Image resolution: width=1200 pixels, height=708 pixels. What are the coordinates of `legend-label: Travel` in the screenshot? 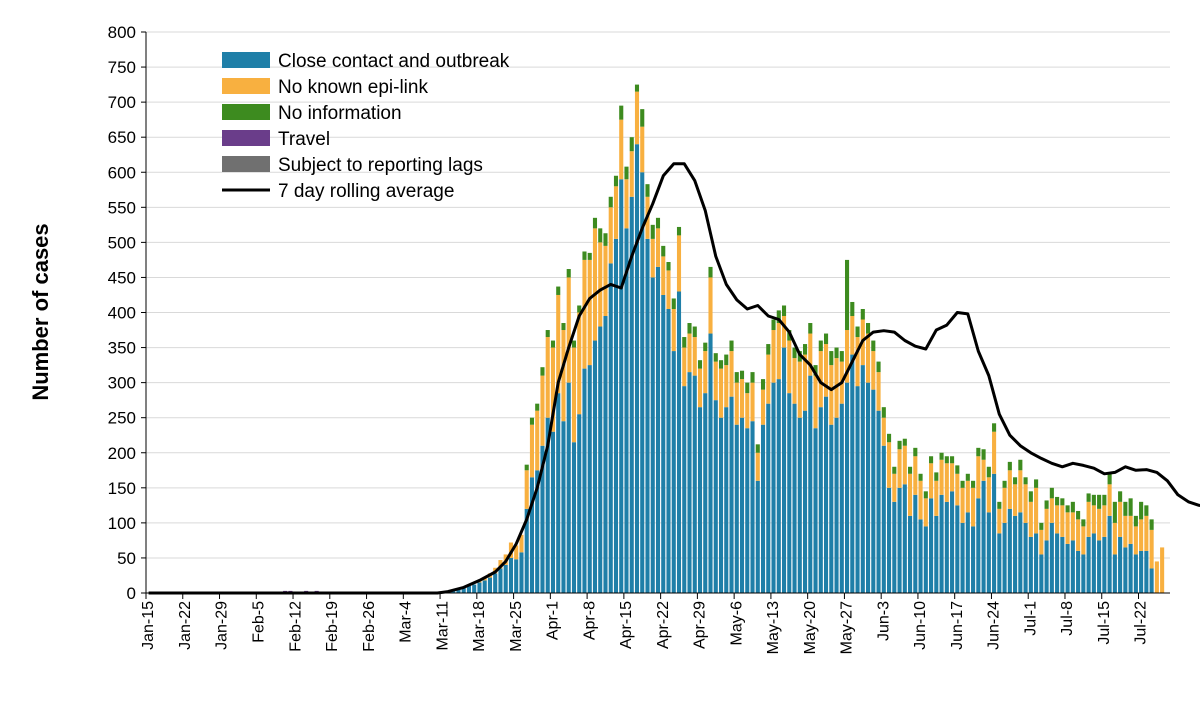 It's located at (304, 139).